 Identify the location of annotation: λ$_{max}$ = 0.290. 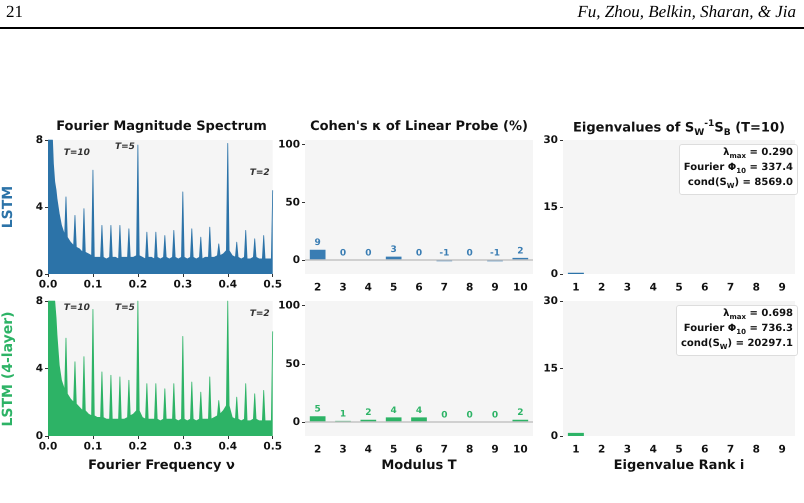
(757, 154).